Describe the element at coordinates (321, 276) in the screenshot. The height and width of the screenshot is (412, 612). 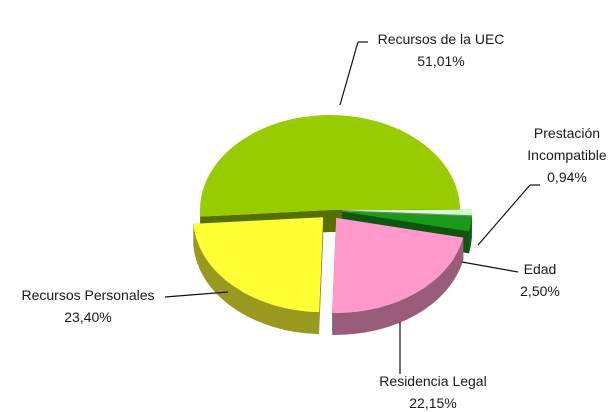
I see `slice-cut` at that location.